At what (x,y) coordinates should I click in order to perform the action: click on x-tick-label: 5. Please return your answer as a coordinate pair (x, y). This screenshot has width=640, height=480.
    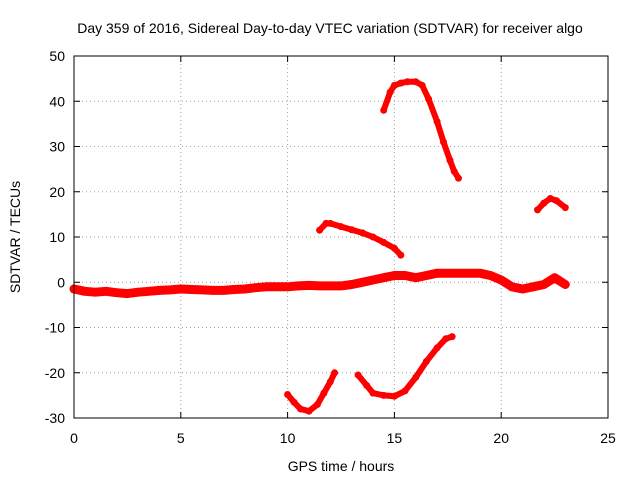
    Looking at the image, I should click on (181, 438).